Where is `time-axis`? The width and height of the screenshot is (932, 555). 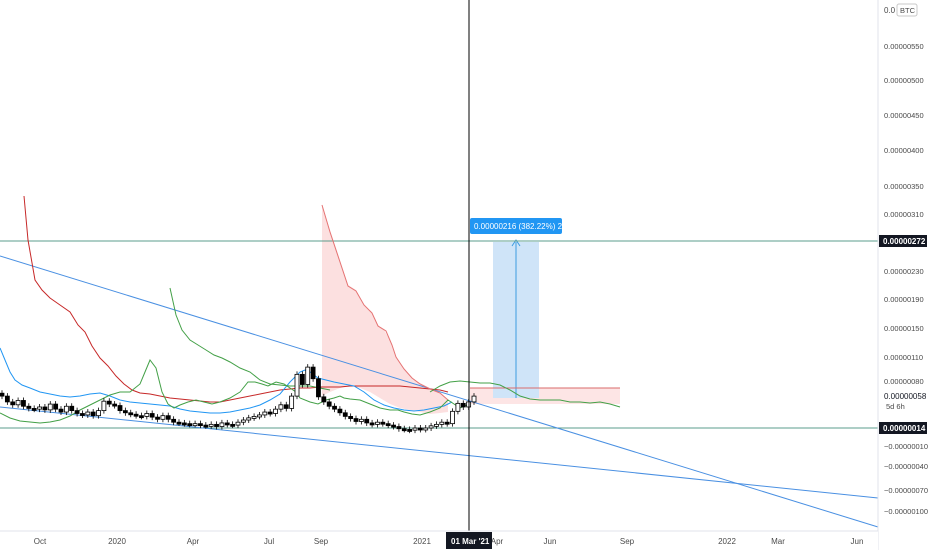 time-axis is located at coordinates (439, 540).